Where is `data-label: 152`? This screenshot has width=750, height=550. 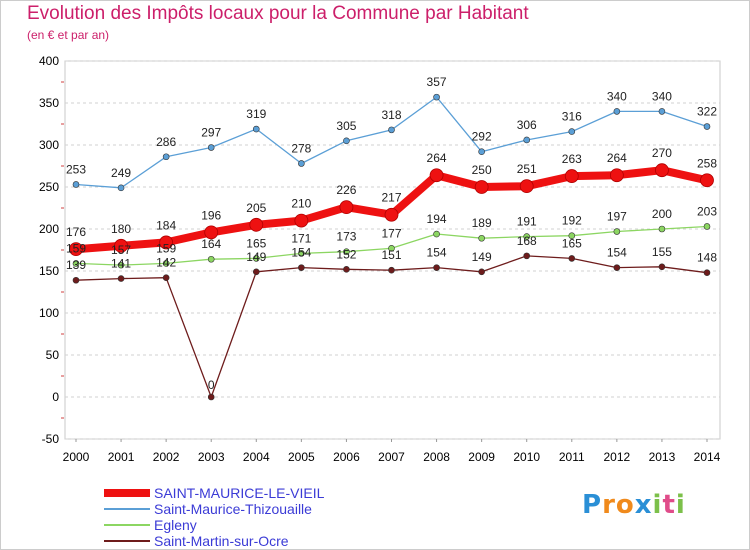 data-label: 152 is located at coordinates (346, 254).